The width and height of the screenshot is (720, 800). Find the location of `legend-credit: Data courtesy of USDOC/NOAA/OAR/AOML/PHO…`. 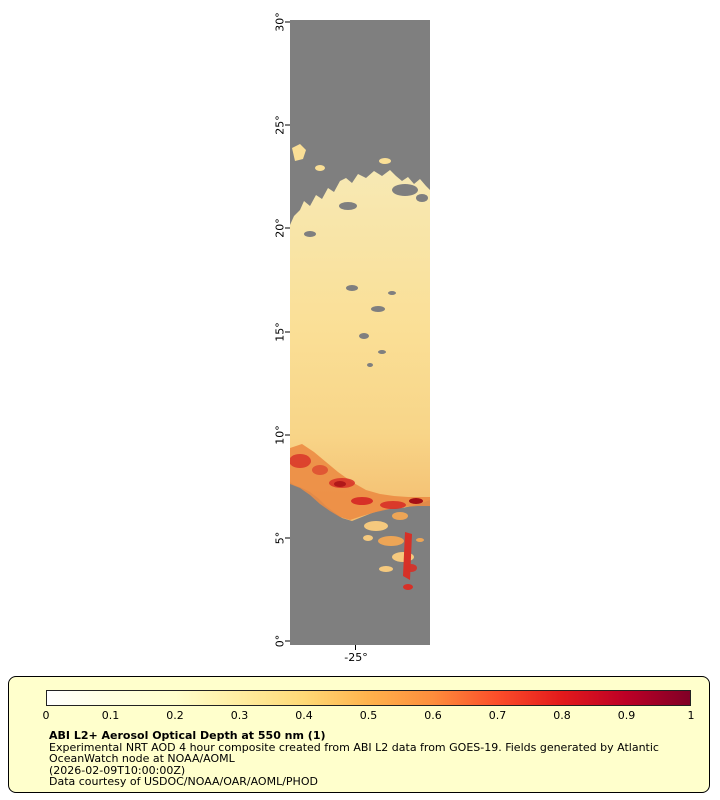

legend-credit: Data courtesy of USDOC/NOAA/OAR/AOML/PHO… is located at coordinates (183, 782).